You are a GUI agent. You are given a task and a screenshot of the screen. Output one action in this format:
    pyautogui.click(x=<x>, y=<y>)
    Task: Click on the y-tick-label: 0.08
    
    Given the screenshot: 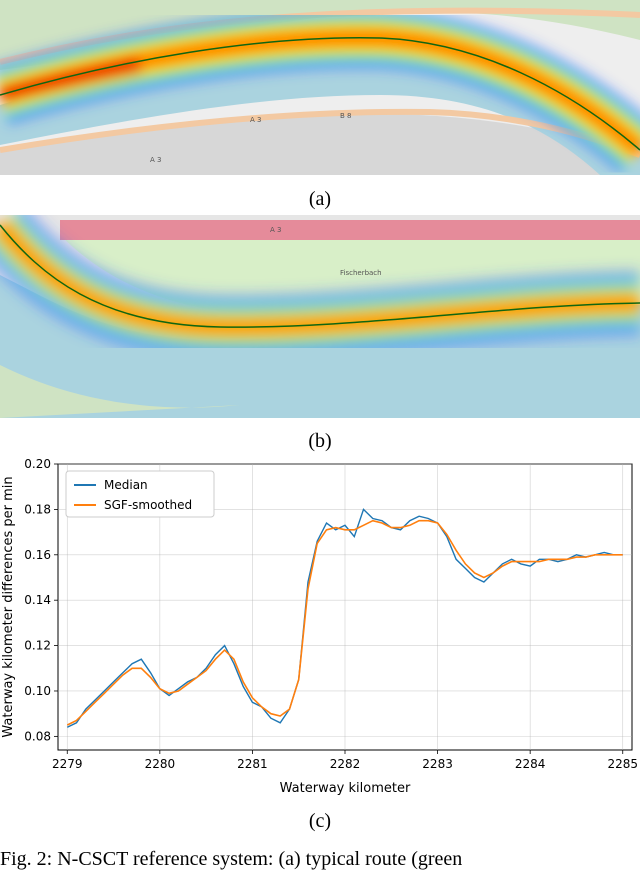 What is the action you would take?
    pyautogui.click(x=37, y=736)
    